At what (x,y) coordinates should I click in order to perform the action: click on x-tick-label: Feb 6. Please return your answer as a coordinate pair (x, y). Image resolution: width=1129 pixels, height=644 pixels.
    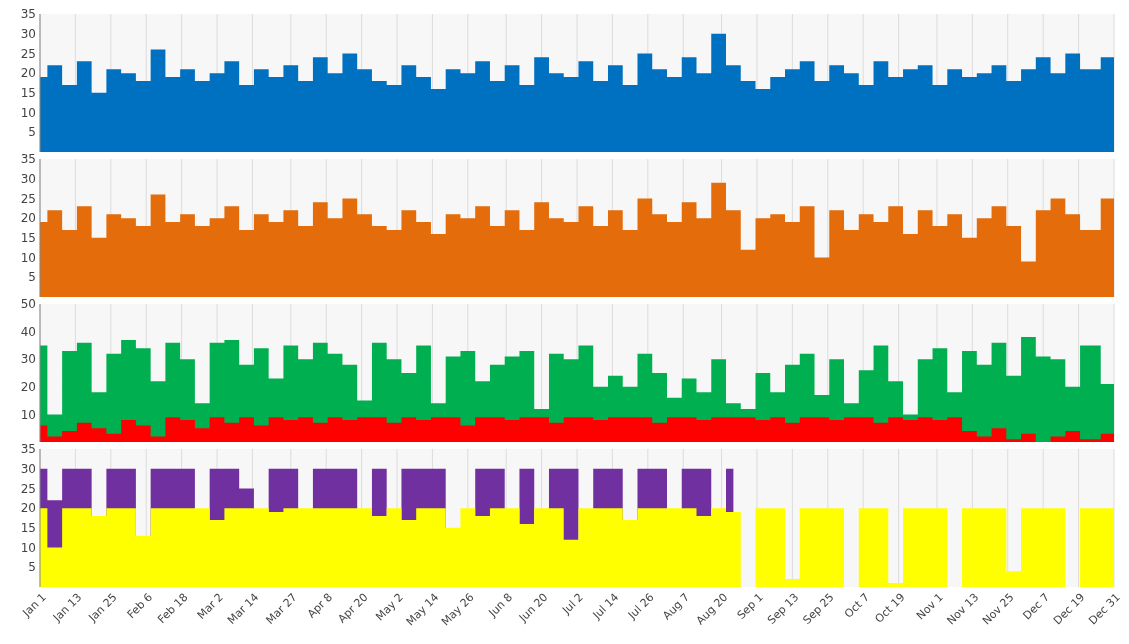
    Looking at the image, I should click on (140, 606).